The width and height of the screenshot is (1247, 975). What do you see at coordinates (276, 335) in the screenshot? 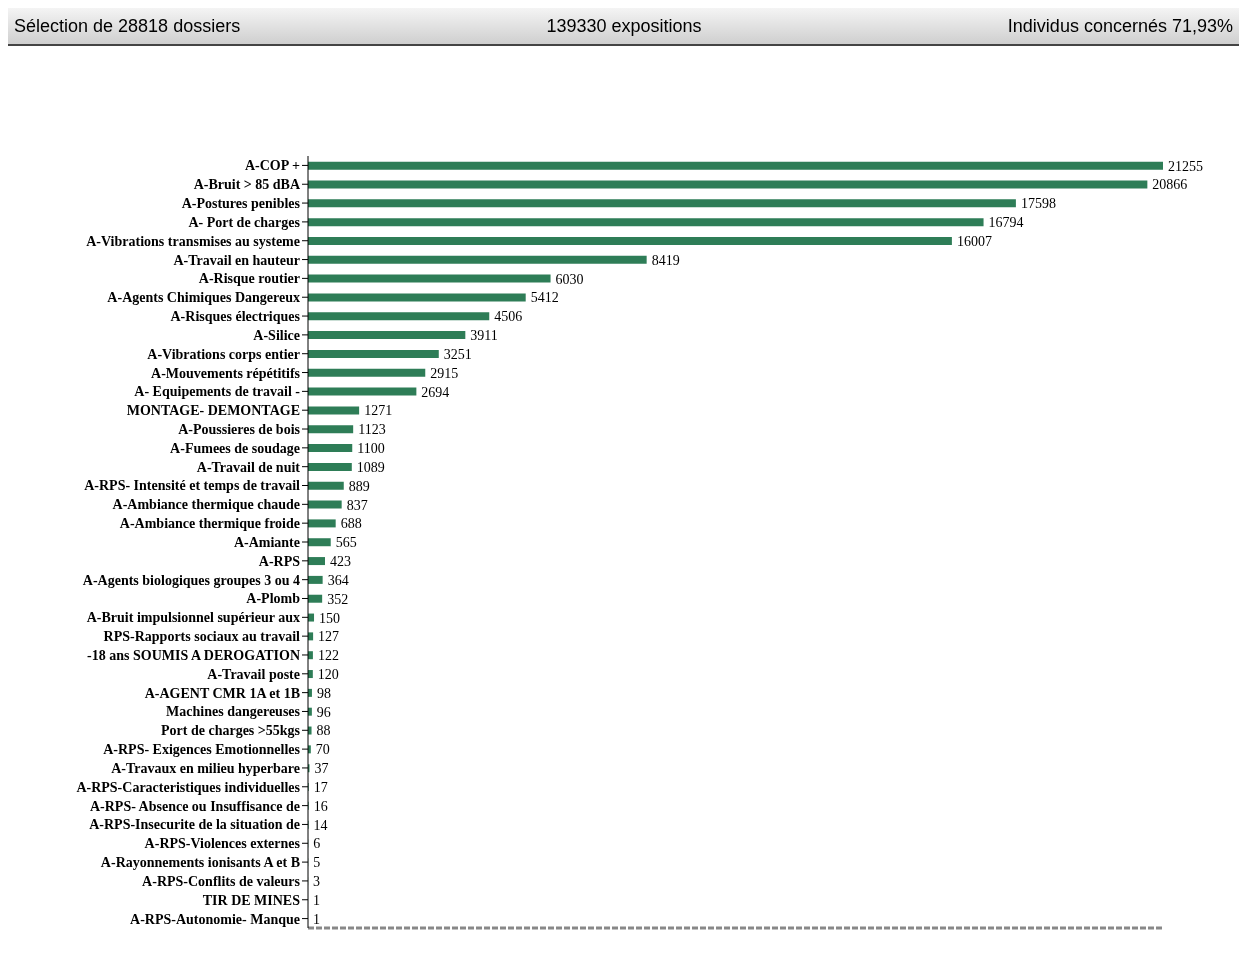
I see `y-tick-label: A-Silice` at bounding box center [276, 335].